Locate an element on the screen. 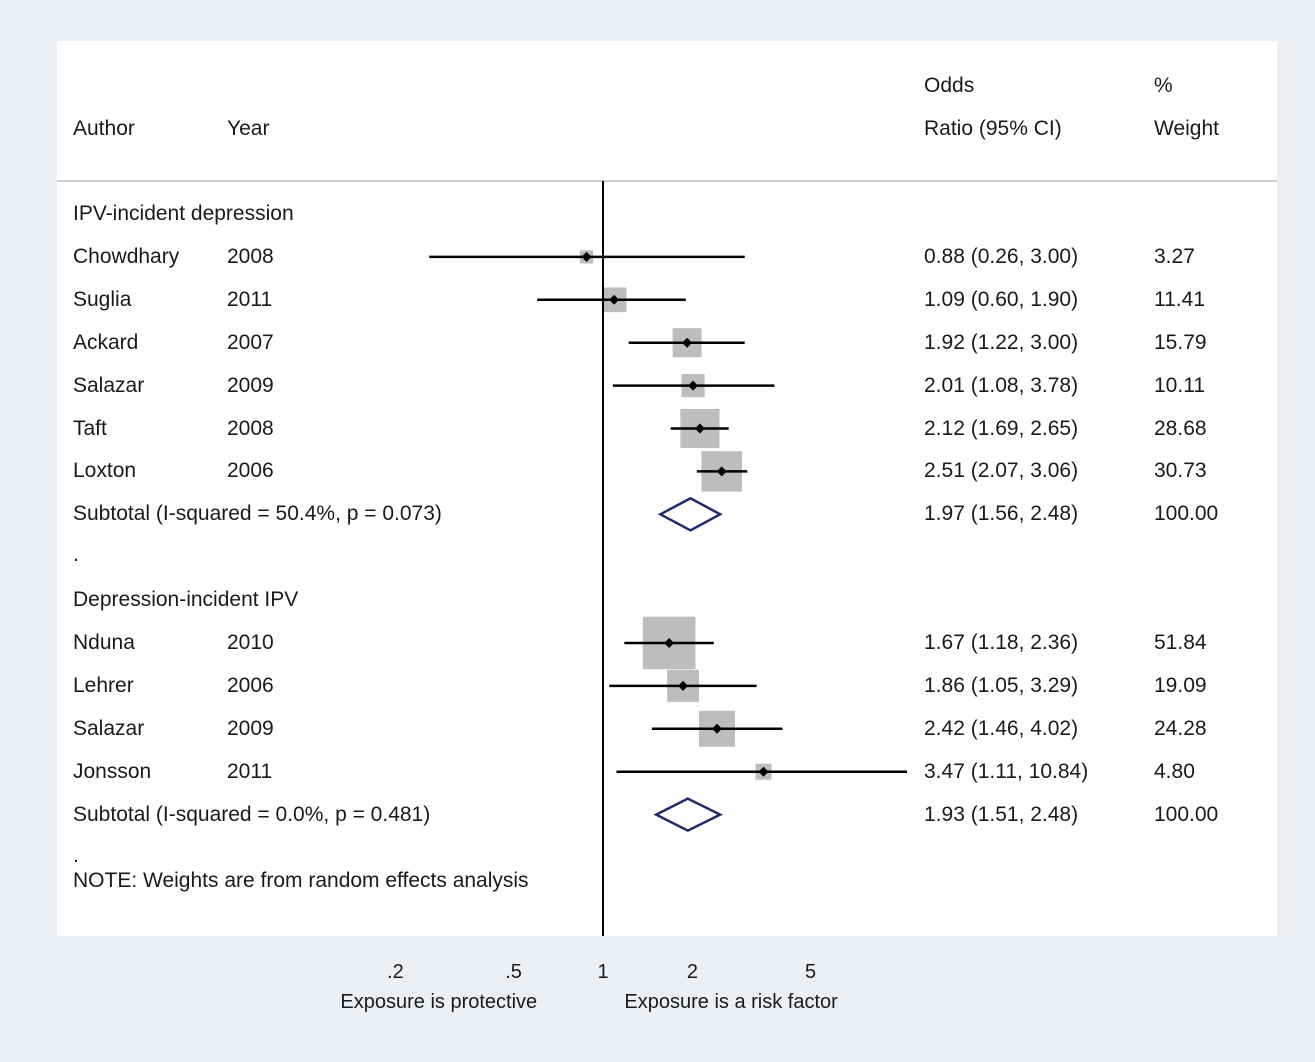 The height and width of the screenshot is (1062, 1315). study-ci-text: 2.01 (1.08, 3.78) is located at coordinates (1001, 385).